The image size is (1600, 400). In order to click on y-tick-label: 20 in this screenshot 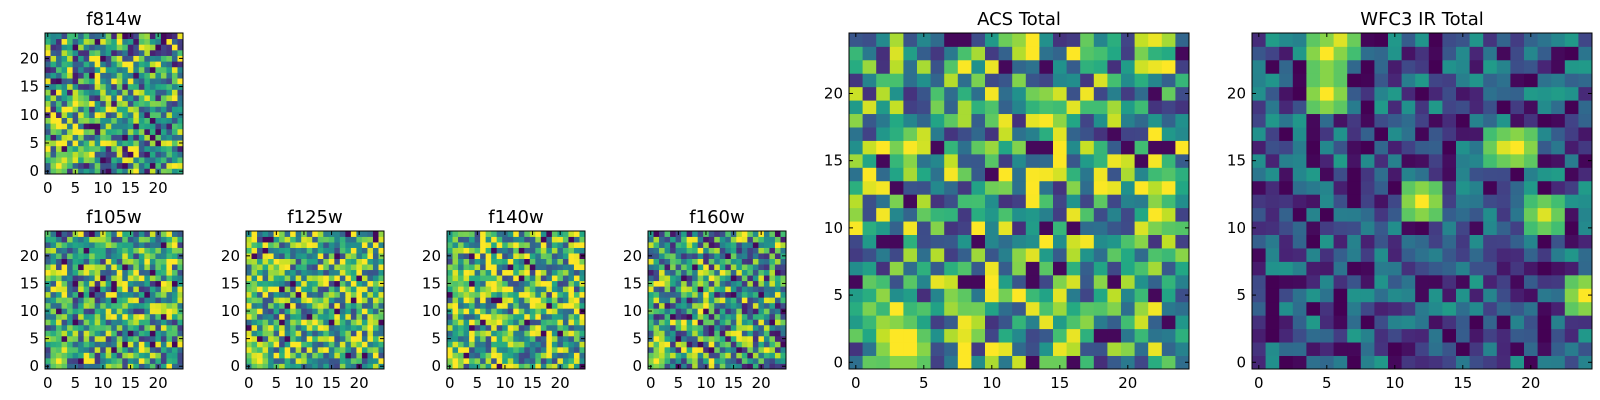, I will do `click(431, 256)`.